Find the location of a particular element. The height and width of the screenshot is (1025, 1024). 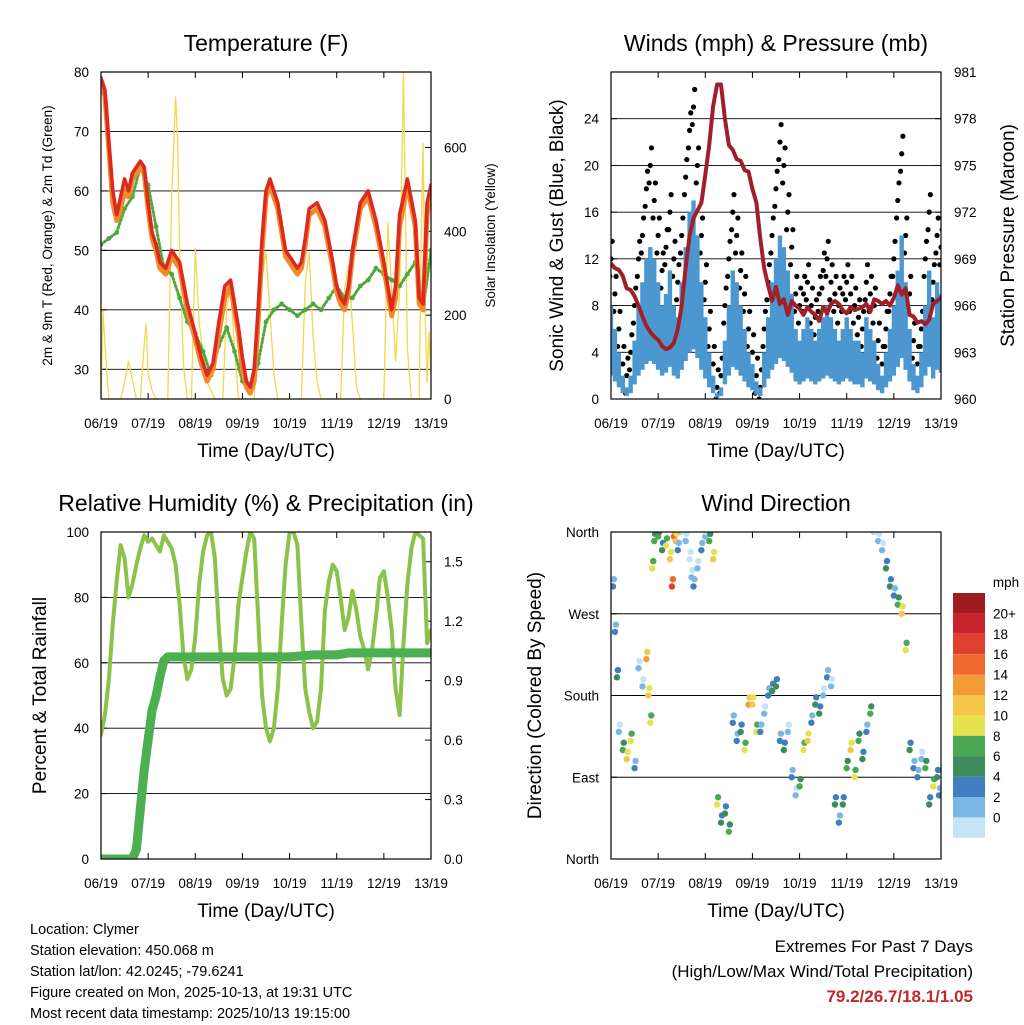

legend-swatch is located at coordinates (969, 705).